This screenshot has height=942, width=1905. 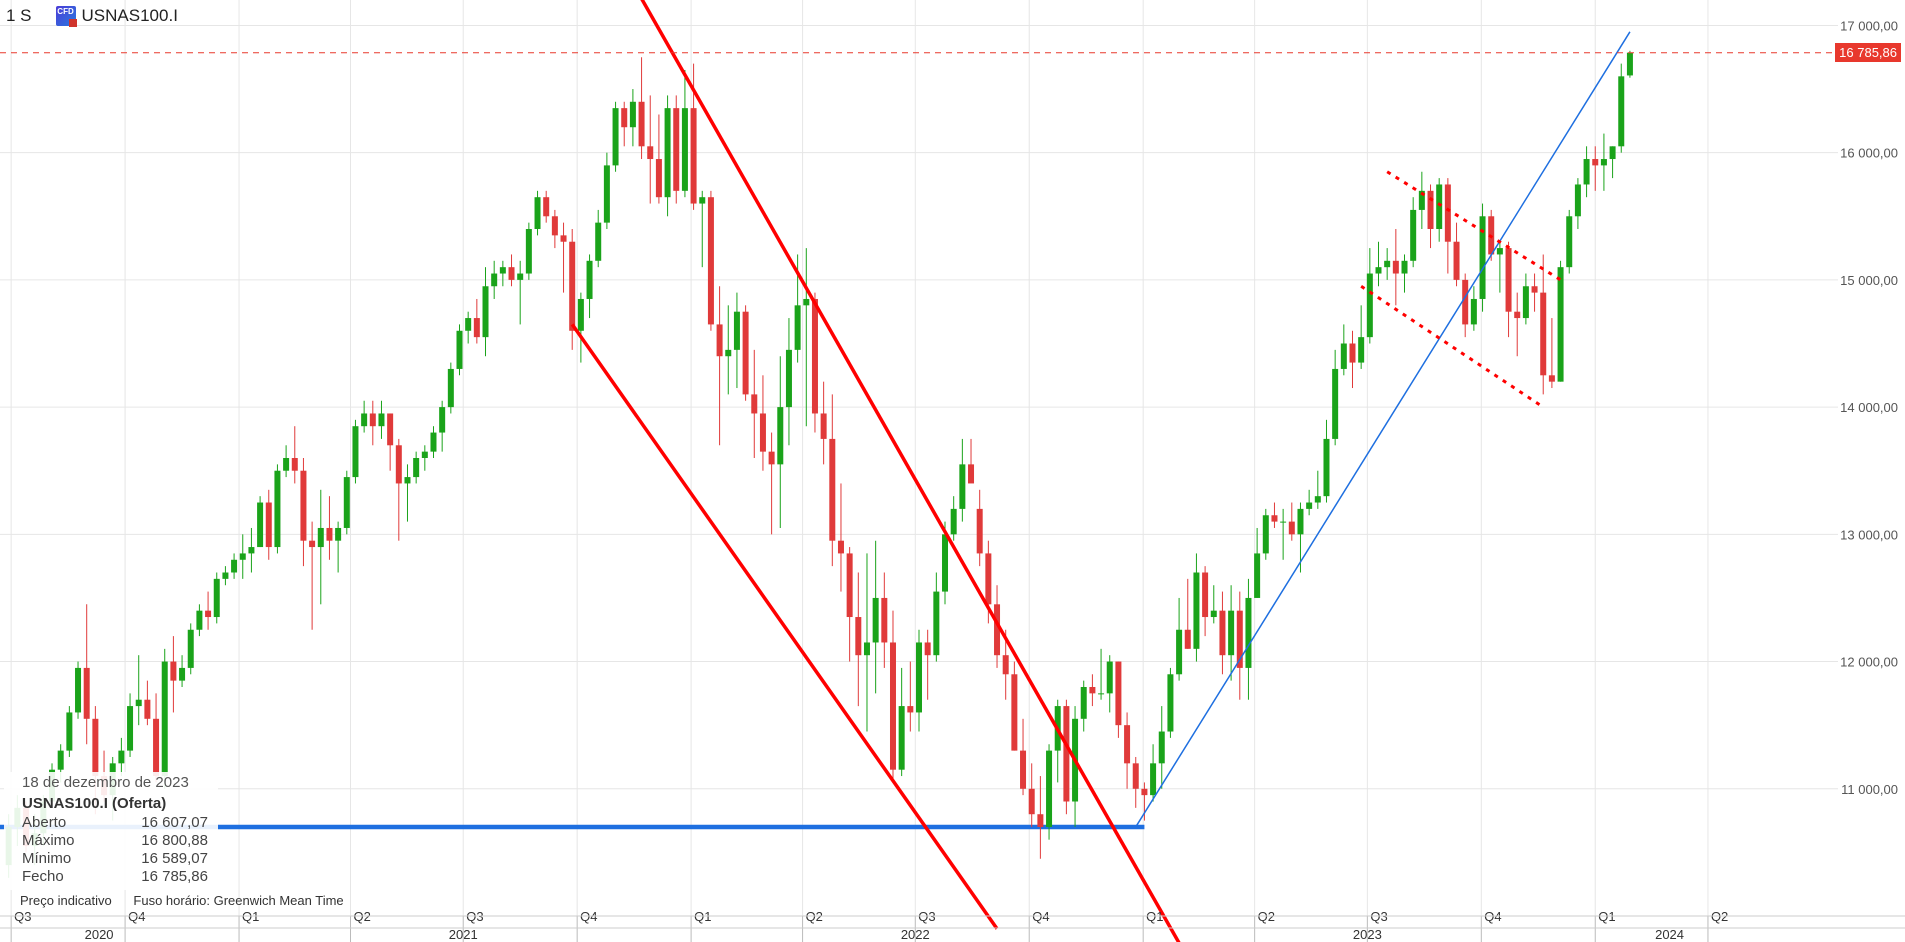 I want to click on info-row-low: Mínimo 16 589,07, so click(x=115, y=859).